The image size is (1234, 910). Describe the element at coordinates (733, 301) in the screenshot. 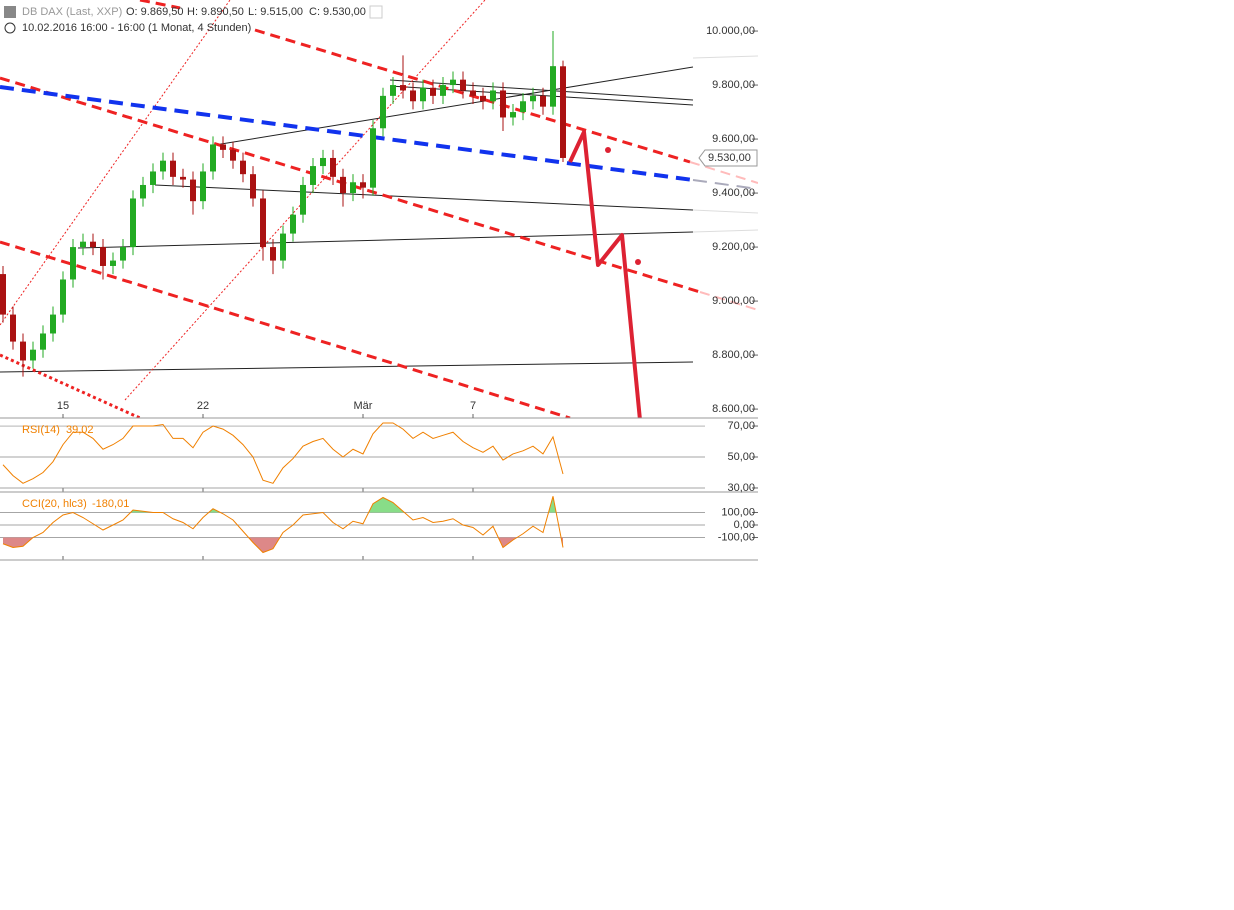

I see `y-tick-label: 9.000,00` at that location.